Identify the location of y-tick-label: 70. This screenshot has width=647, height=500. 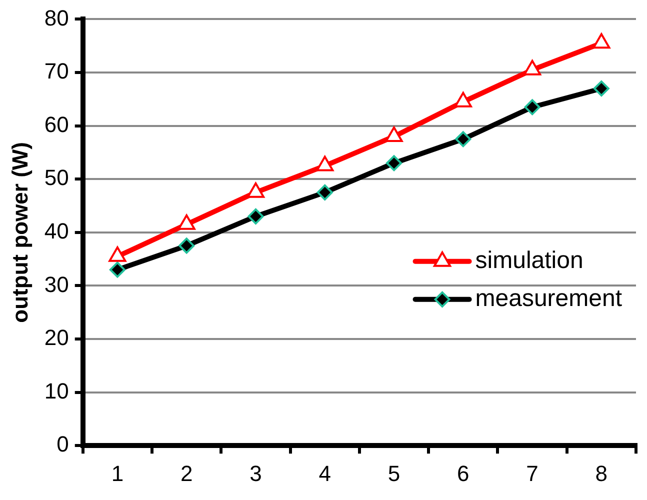
(56, 71).